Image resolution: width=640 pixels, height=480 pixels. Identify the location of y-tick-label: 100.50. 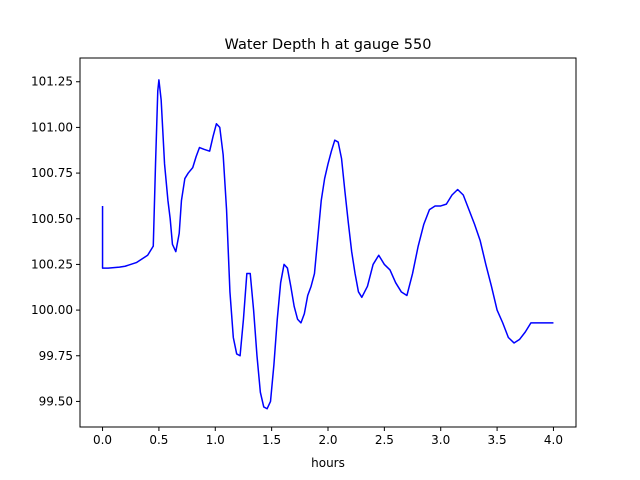
(52, 219).